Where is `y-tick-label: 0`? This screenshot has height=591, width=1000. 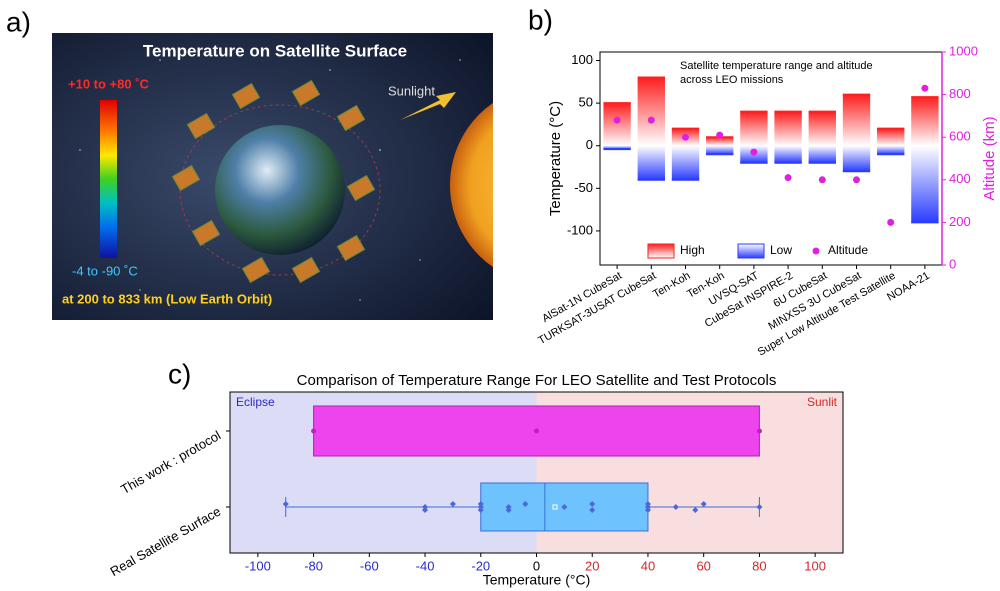
y-tick-label: 0 is located at coordinates (589, 144).